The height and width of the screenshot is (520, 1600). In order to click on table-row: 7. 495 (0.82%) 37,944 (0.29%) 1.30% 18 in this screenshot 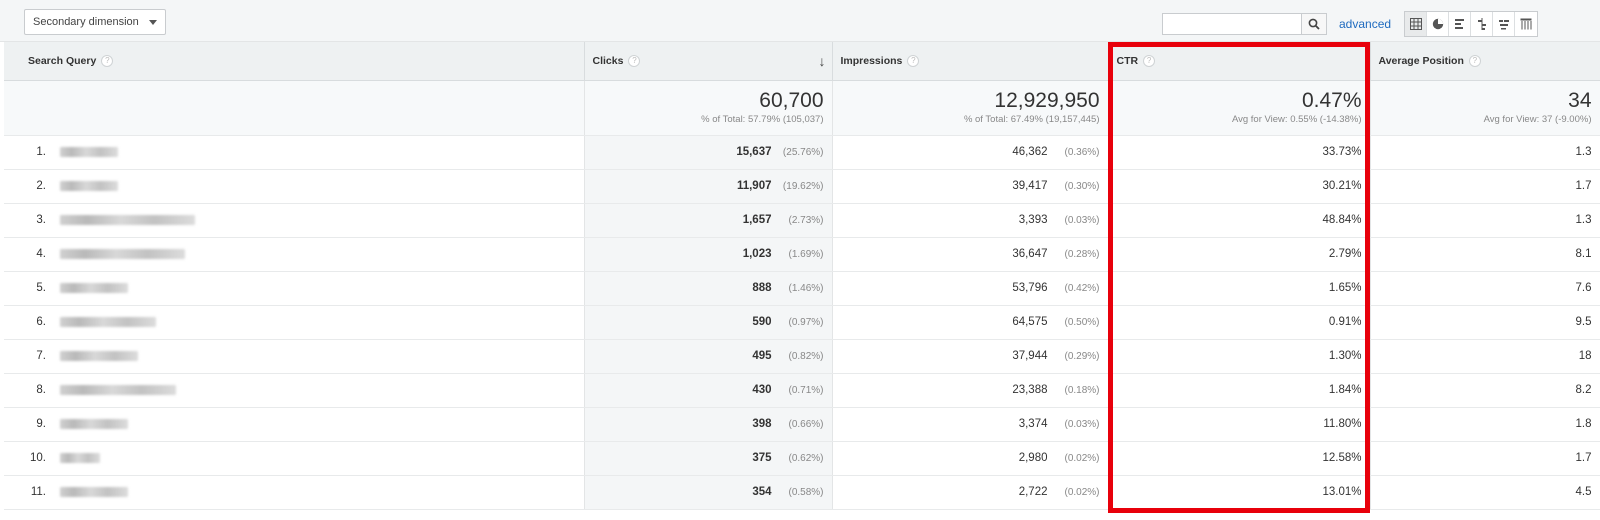, I will do `click(802, 356)`.